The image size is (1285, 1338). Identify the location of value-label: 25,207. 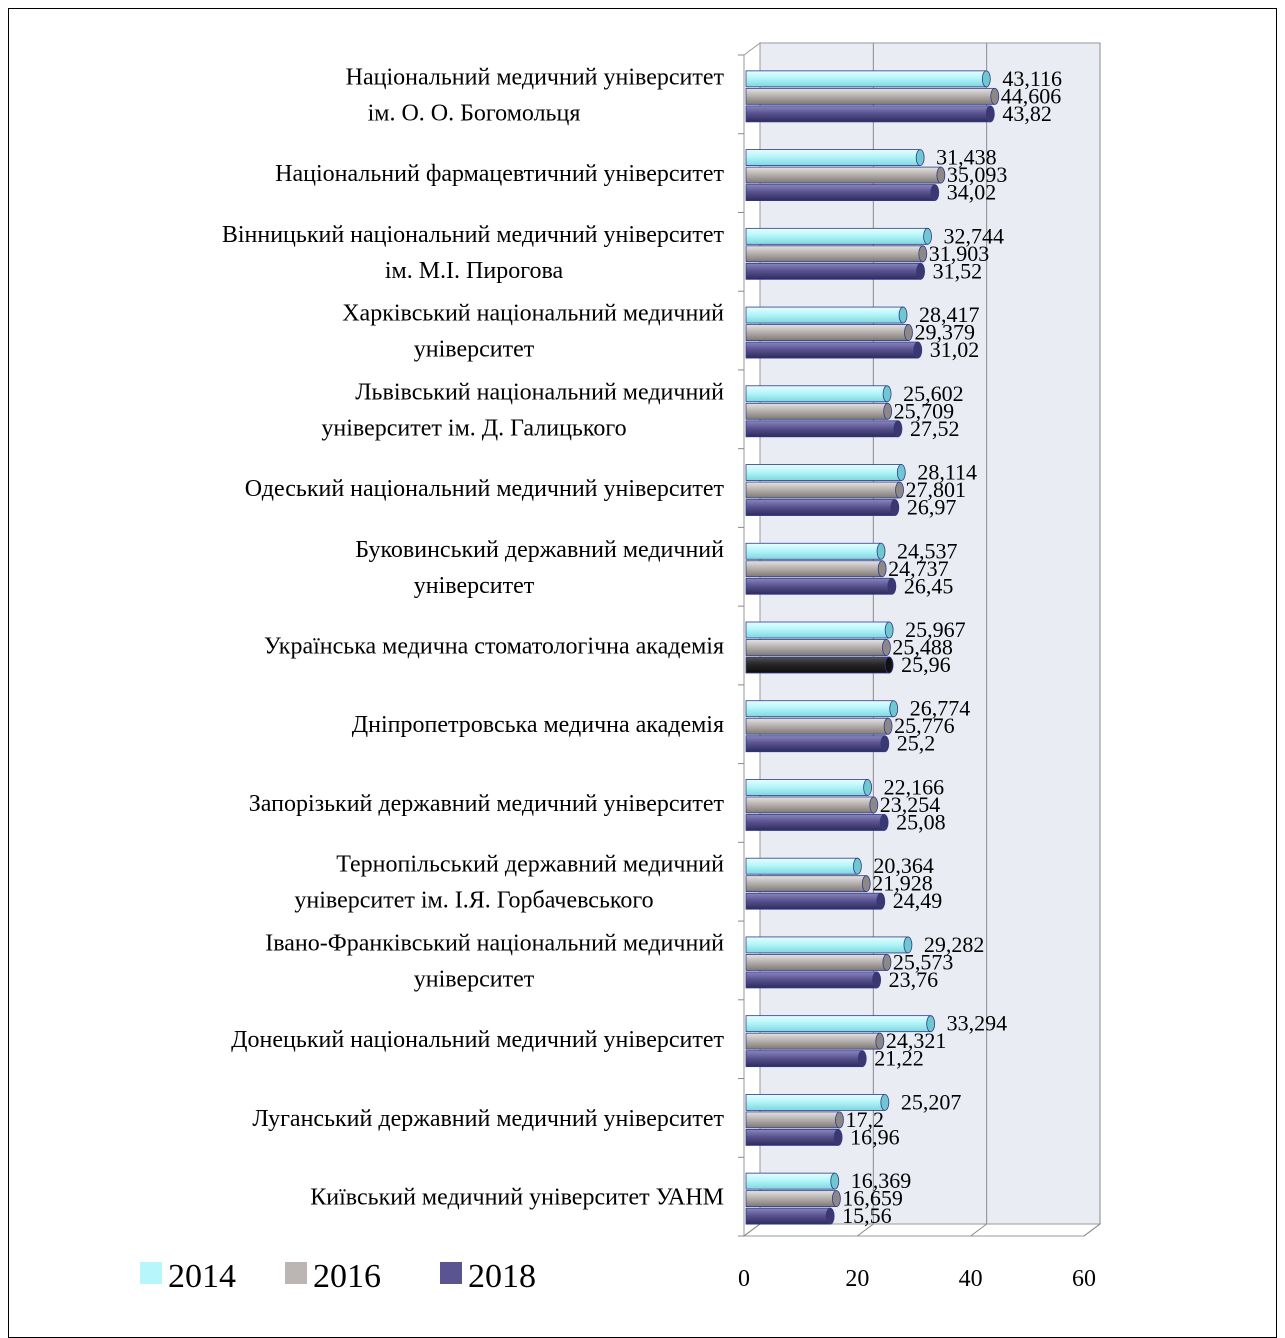
(931, 1101).